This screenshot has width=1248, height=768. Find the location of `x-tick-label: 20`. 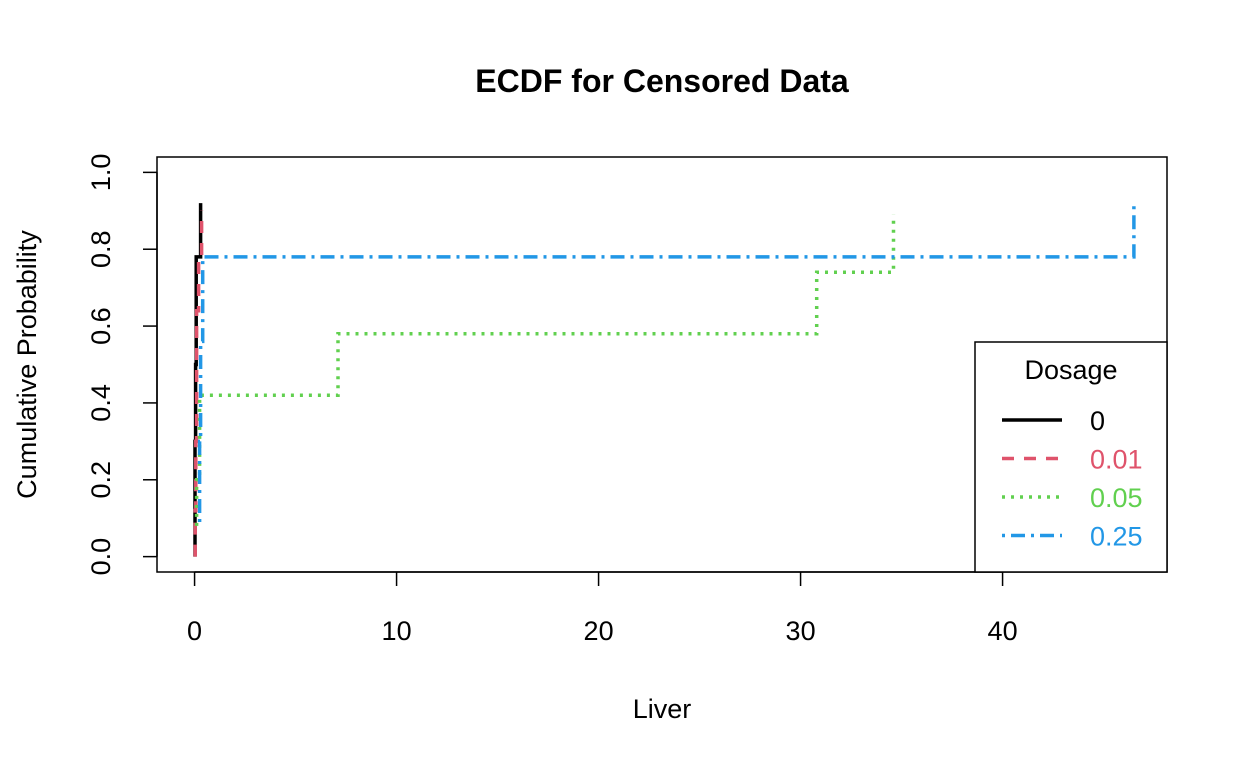

x-tick-label: 20 is located at coordinates (599, 631).